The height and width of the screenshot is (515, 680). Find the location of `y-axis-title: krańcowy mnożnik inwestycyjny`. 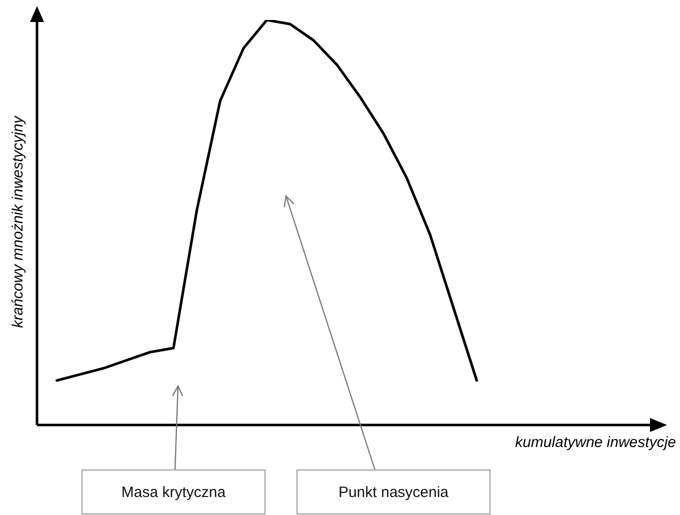

y-axis-title: krańcowy mnożnik inwestycyjny is located at coordinates (18, 222).